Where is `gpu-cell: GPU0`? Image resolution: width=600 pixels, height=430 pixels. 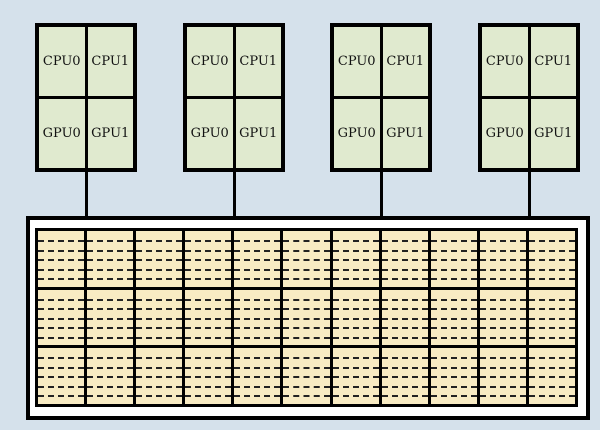 gpu-cell: GPU0 is located at coordinates (62, 133).